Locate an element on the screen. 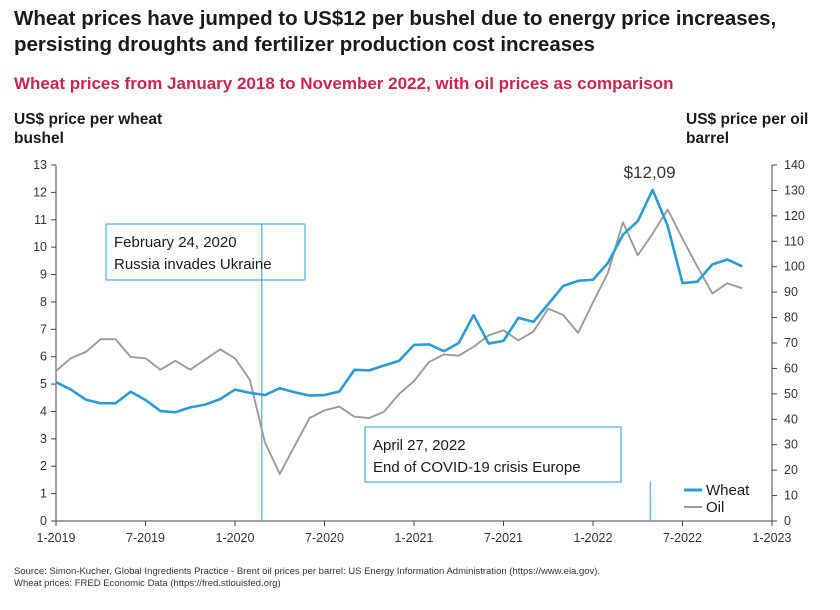 The image size is (840, 610). x-tick-label: 7-2020 is located at coordinates (324, 538).